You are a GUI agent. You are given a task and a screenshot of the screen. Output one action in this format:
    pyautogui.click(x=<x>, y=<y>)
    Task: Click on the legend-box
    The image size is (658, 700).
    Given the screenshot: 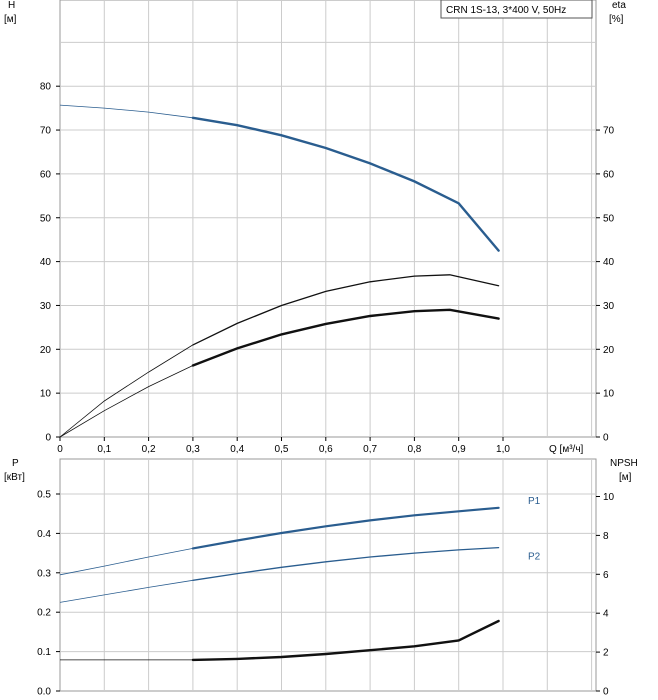 What is the action you would take?
    pyautogui.click(x=516, y=9)
    